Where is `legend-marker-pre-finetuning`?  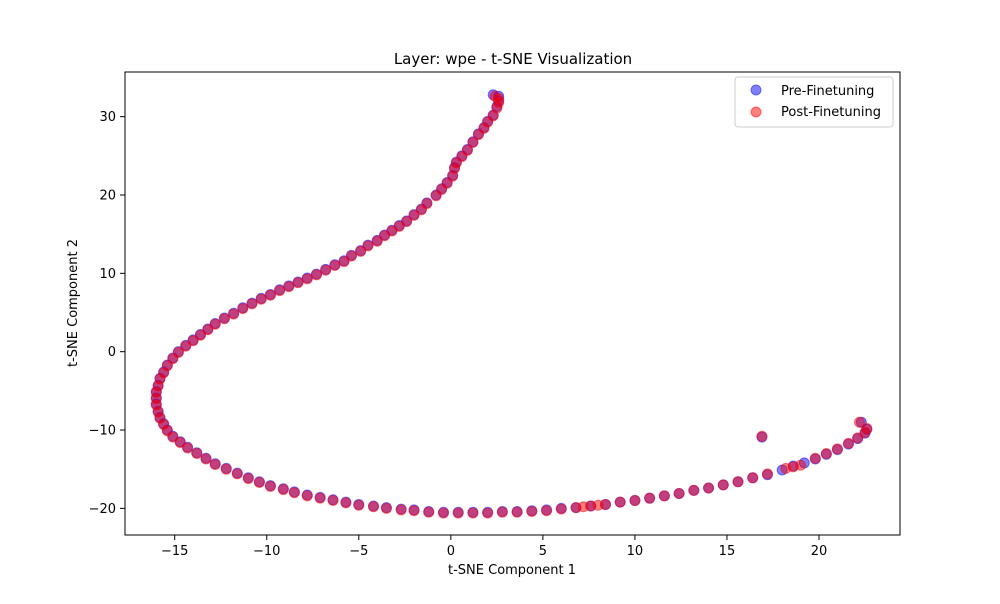 legend-marker-pre-finetuning is located at coordinates (756, 90).